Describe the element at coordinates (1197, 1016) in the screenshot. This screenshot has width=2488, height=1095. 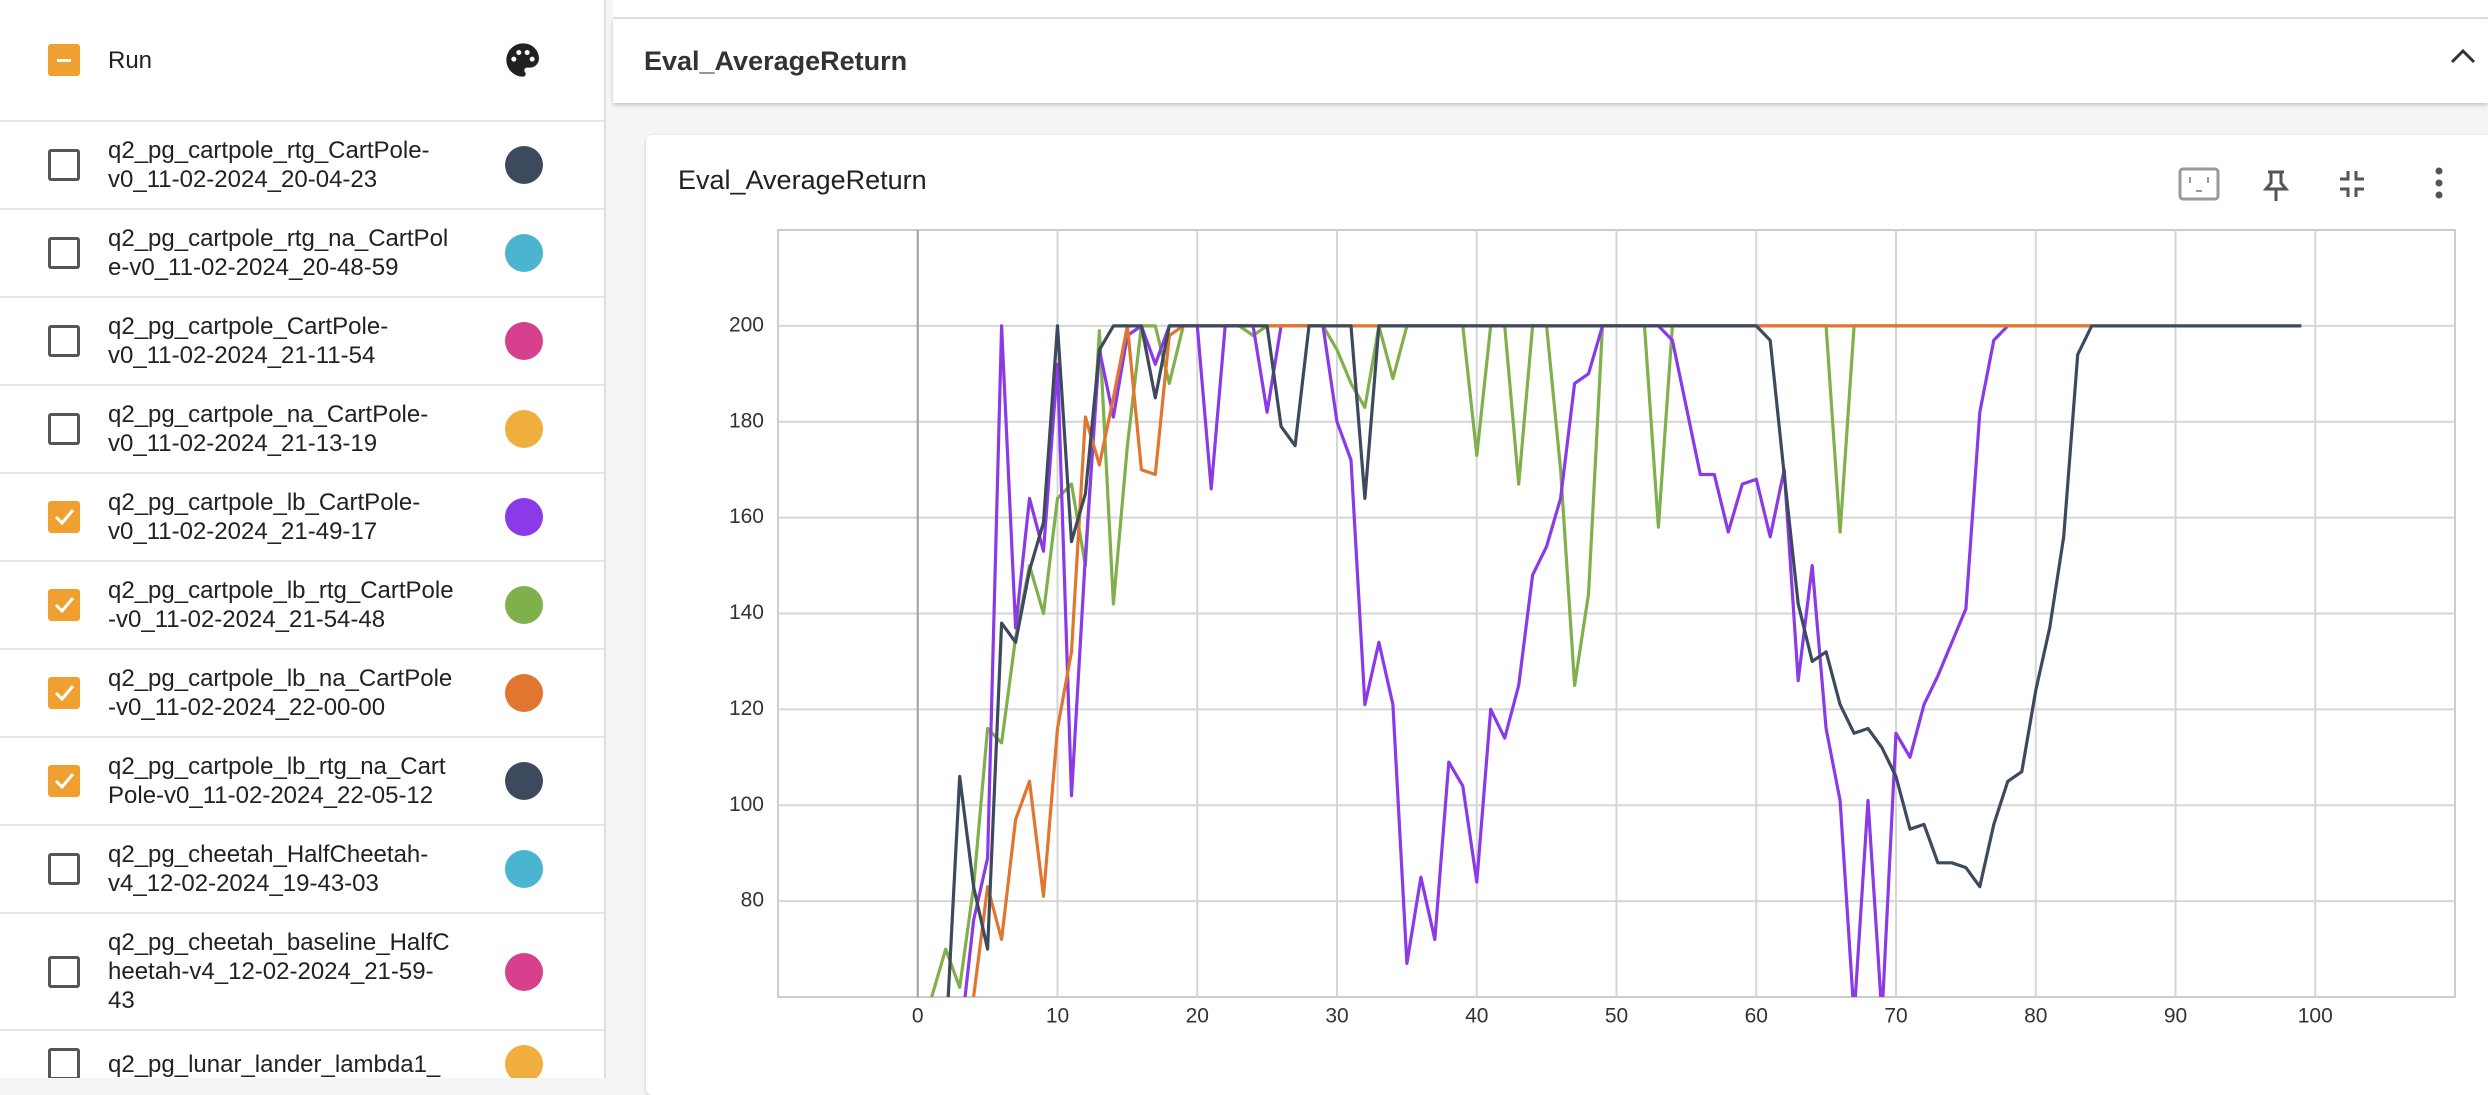
I see `x-tick-label: 20` at that location.